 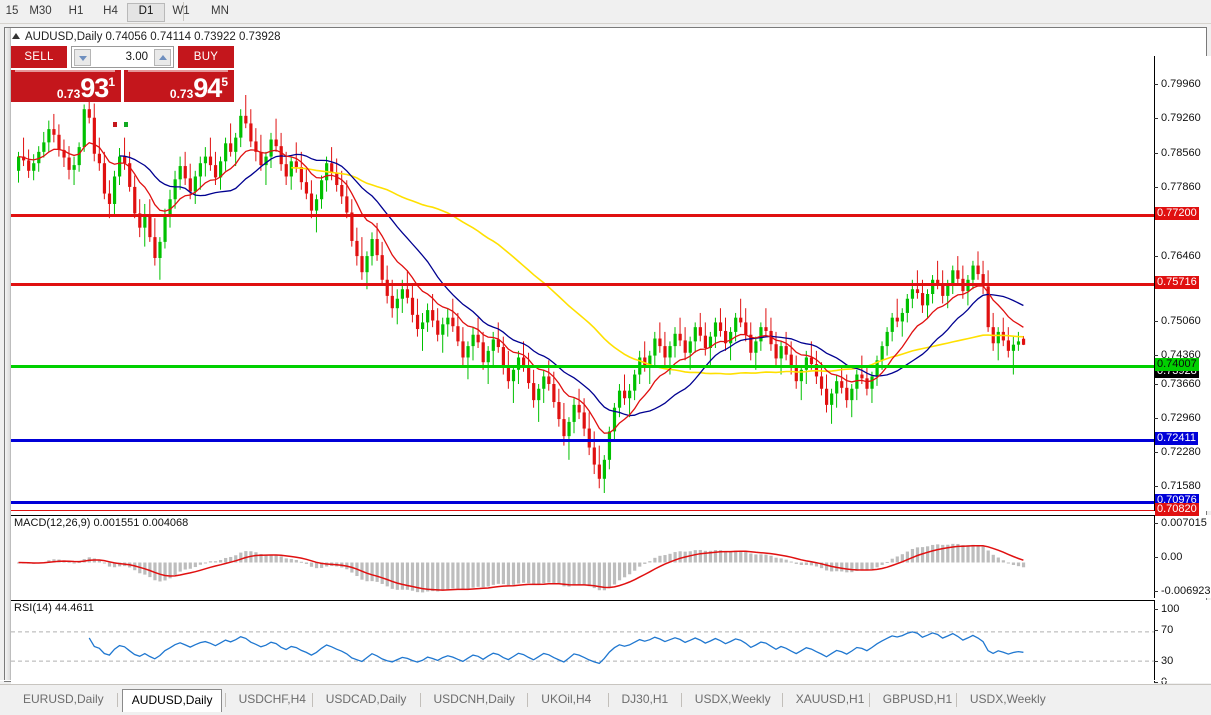 What do you see at coordinates (582, 502) in the screenshot?
I see `horizontal-level-line-0.70976` at bounding box center [582, 502].